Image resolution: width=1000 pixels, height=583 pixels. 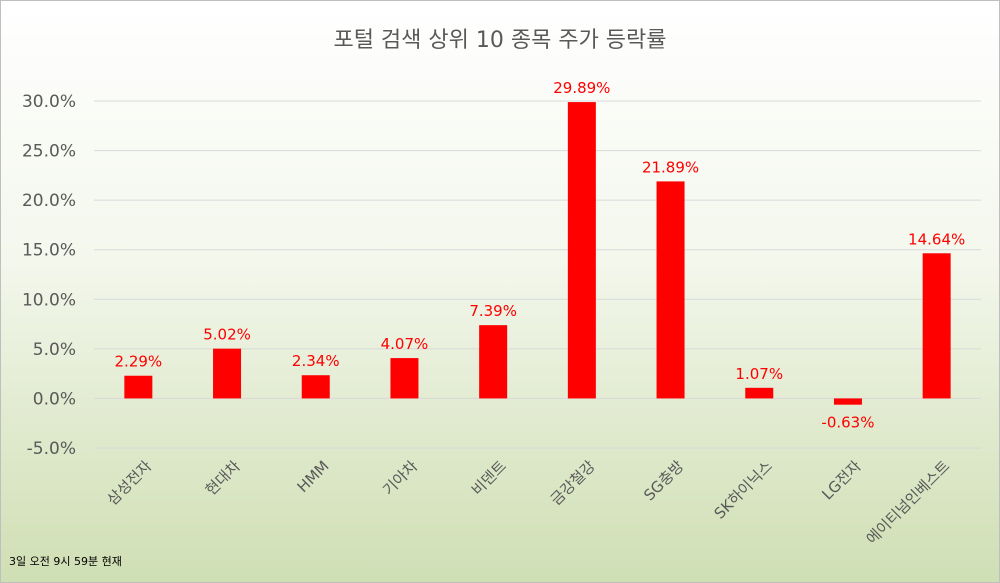 What do you see at coordinates (744, 490) in the screenshot?
I see `x-tick-label: SK하이닉스` at bounding box center [744, 490].